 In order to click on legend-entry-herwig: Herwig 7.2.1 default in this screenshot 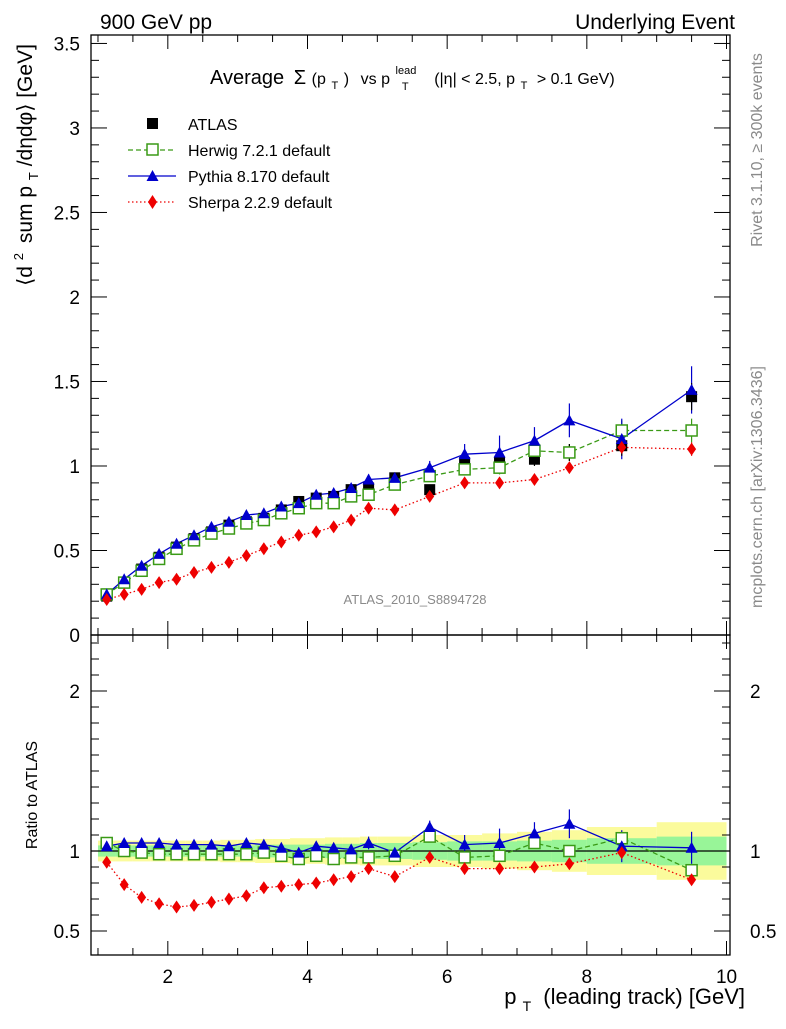, I will do `click(229, 151)`.